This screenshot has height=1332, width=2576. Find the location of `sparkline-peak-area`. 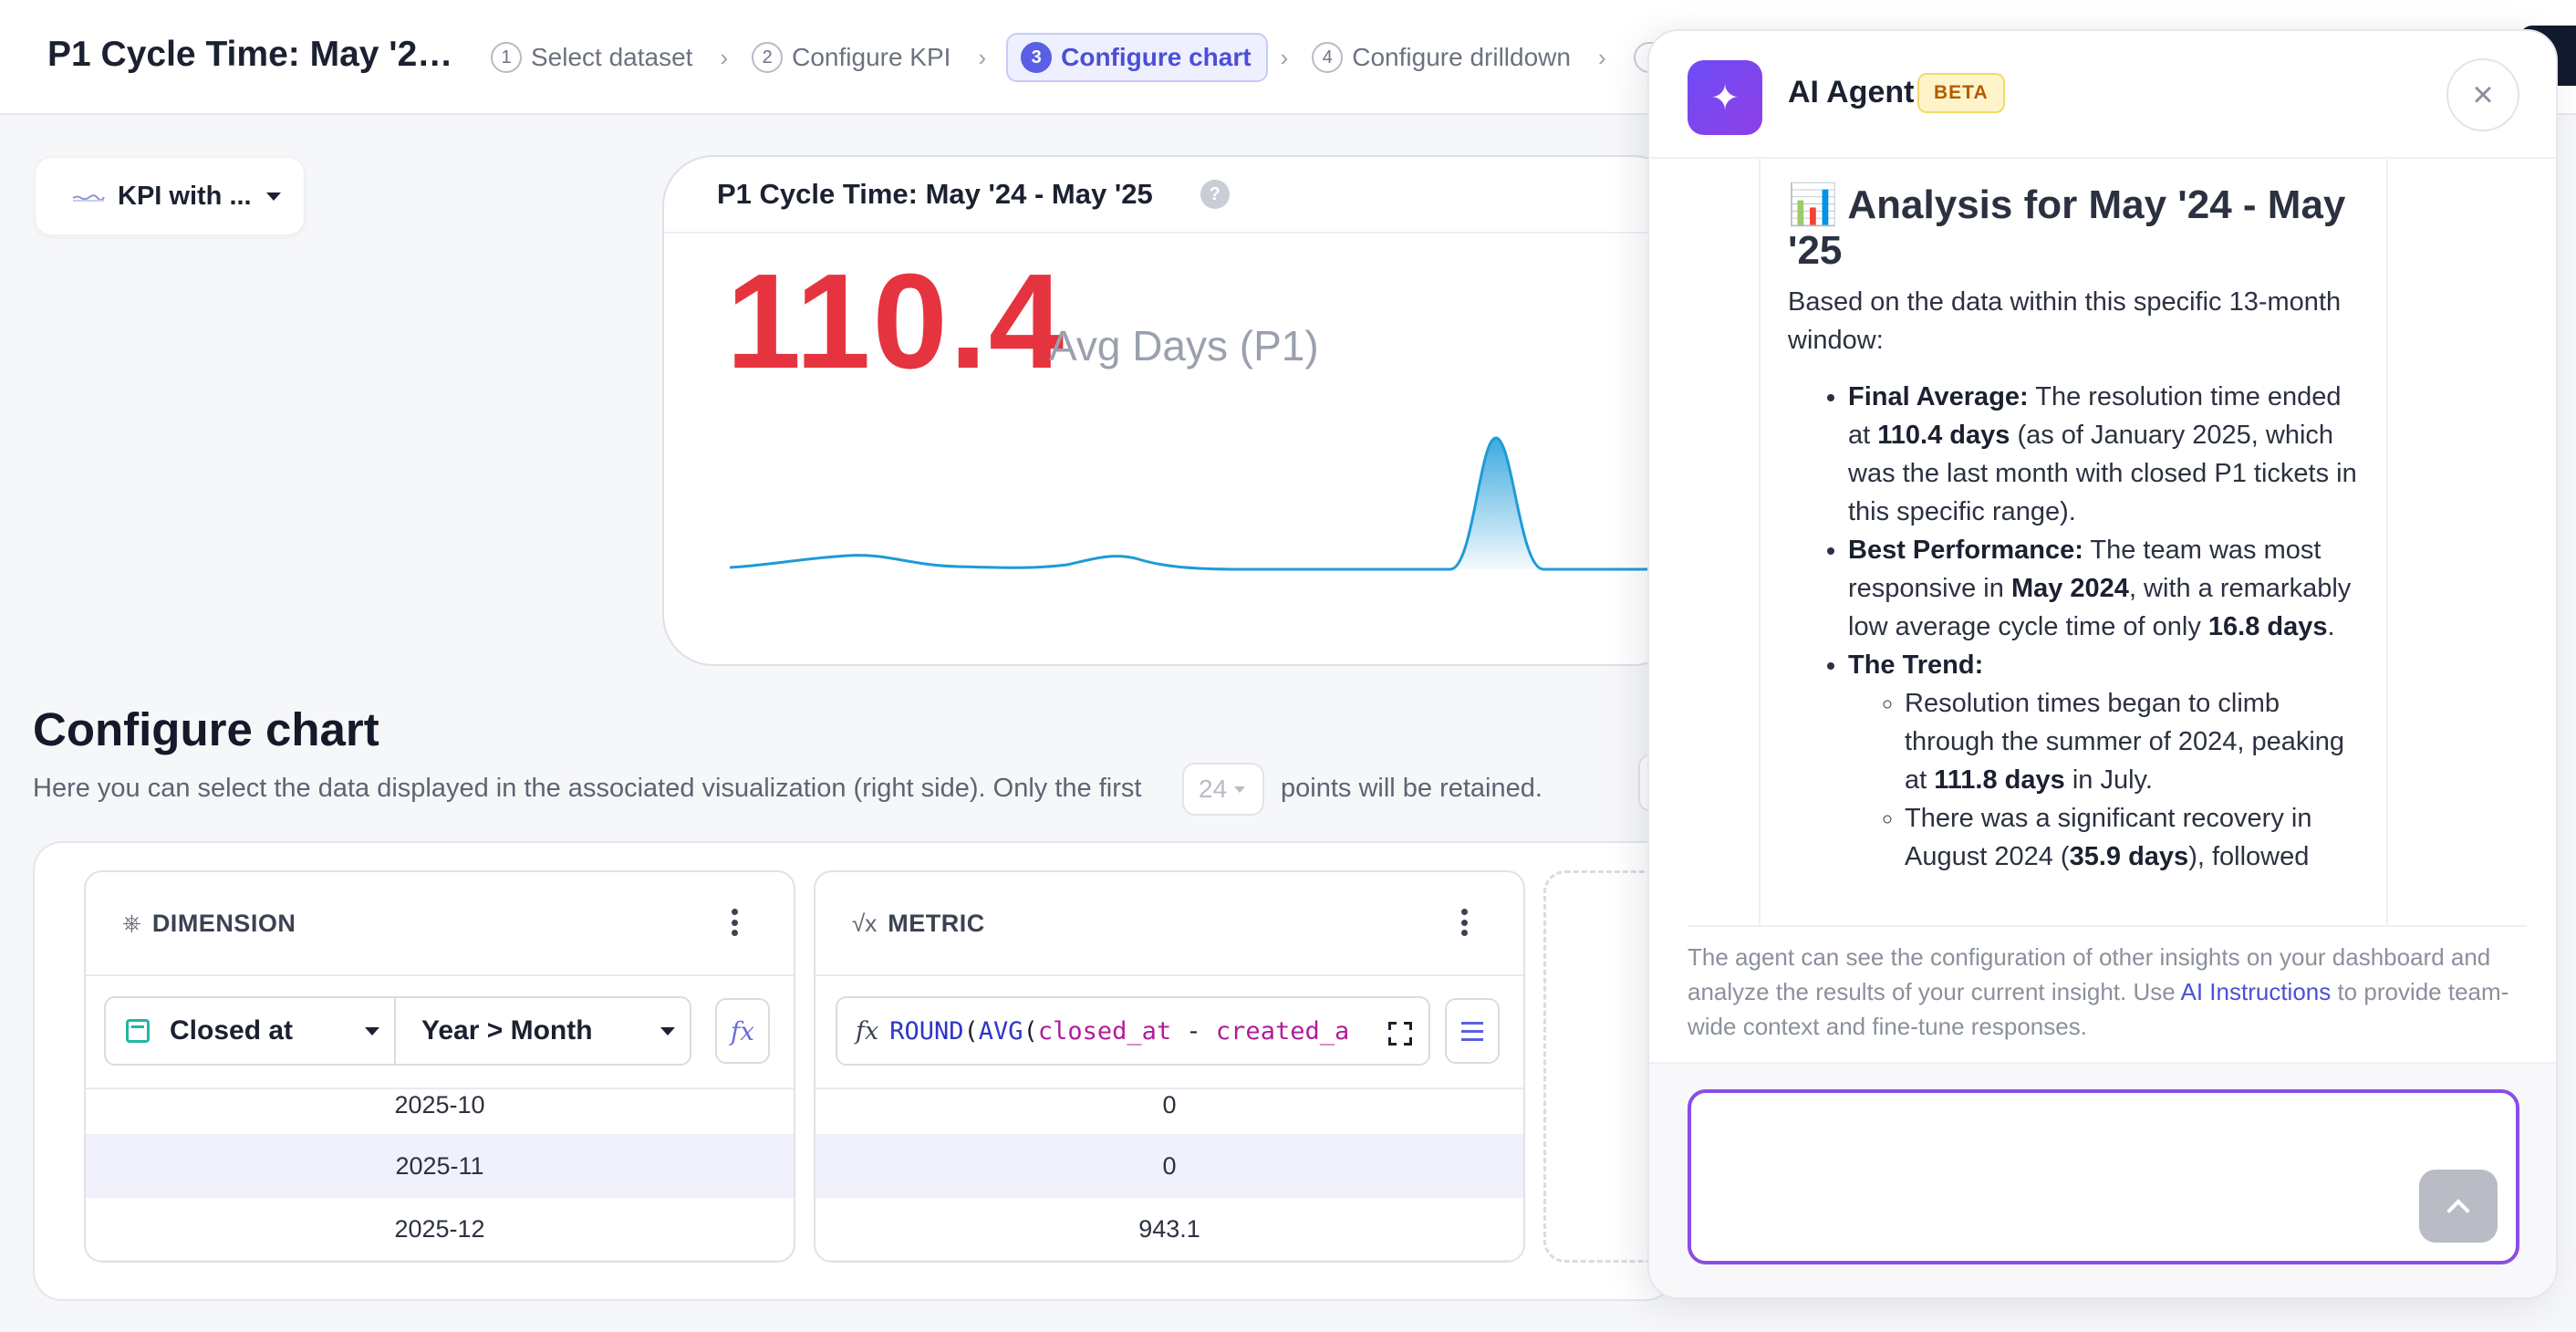

sparkline-peak-area is located at coordinates (1496, 503).